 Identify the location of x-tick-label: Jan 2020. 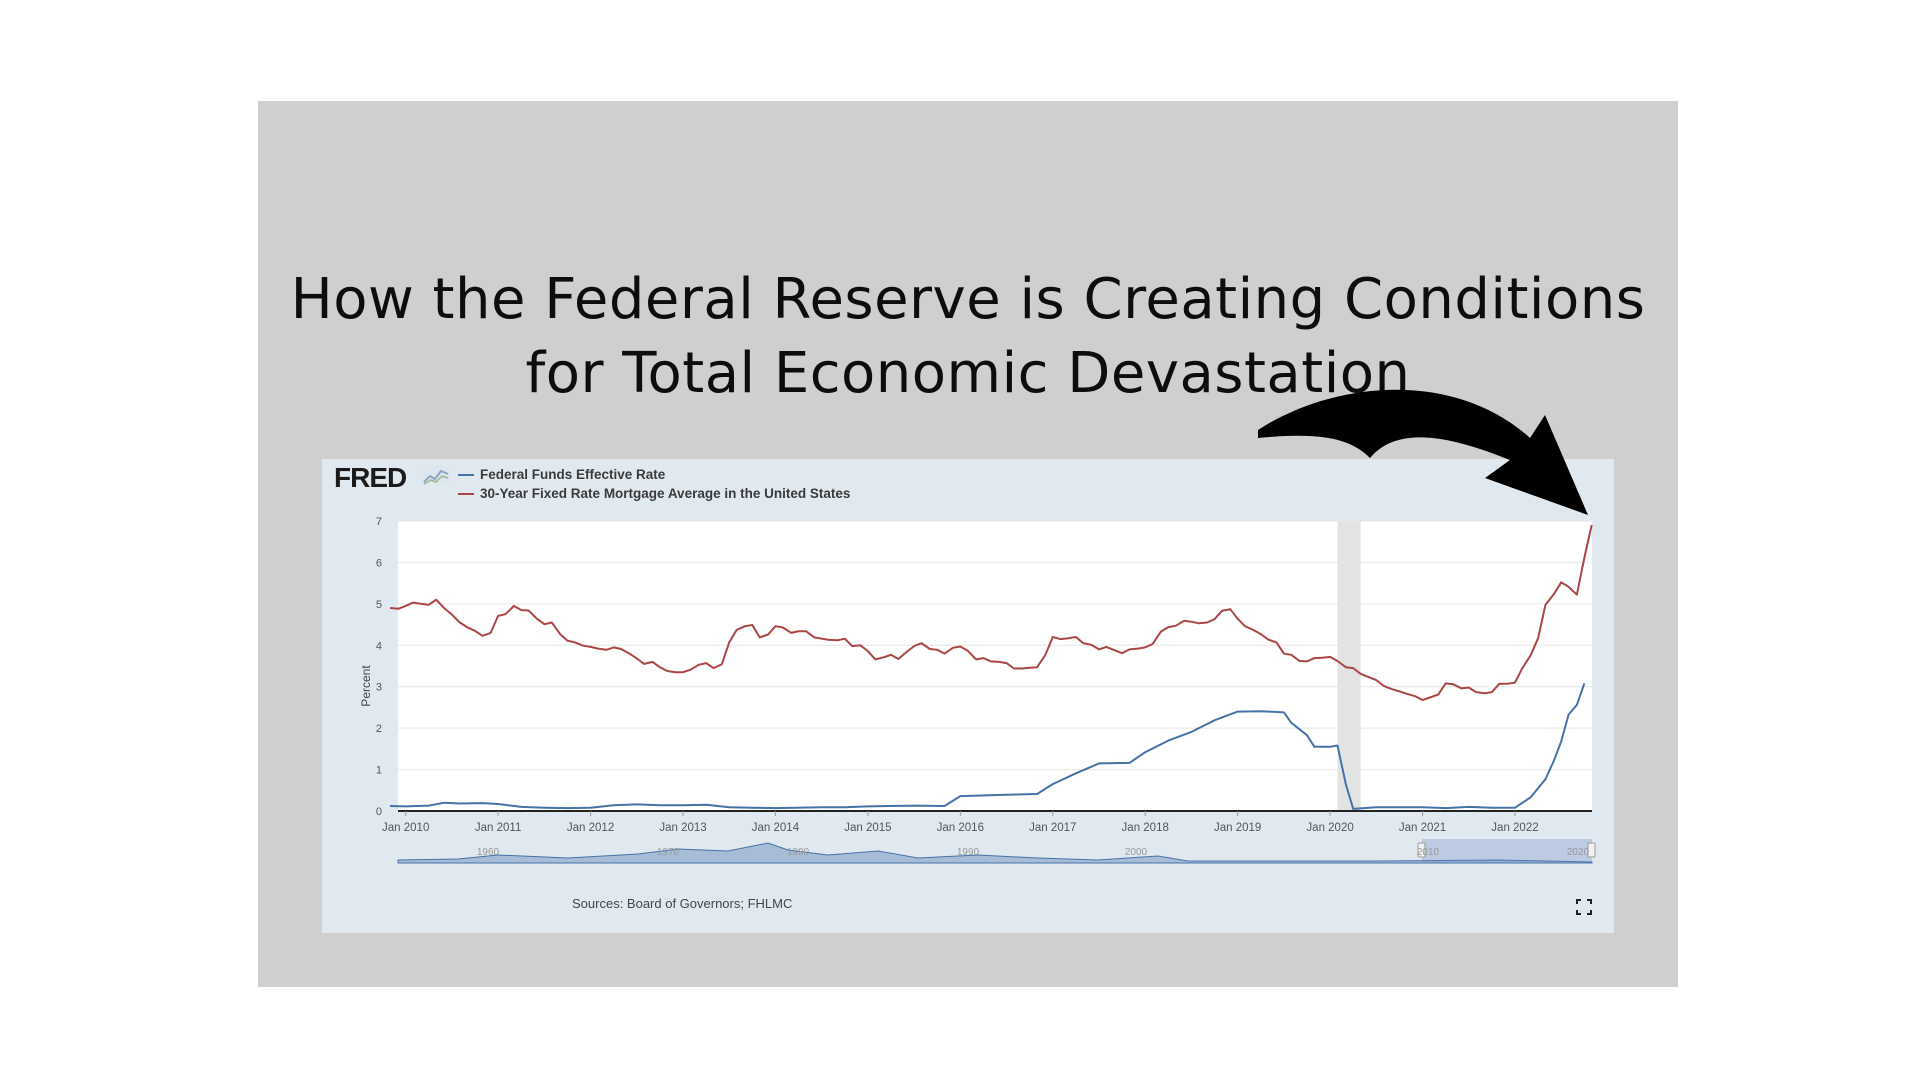
(1329, 828).